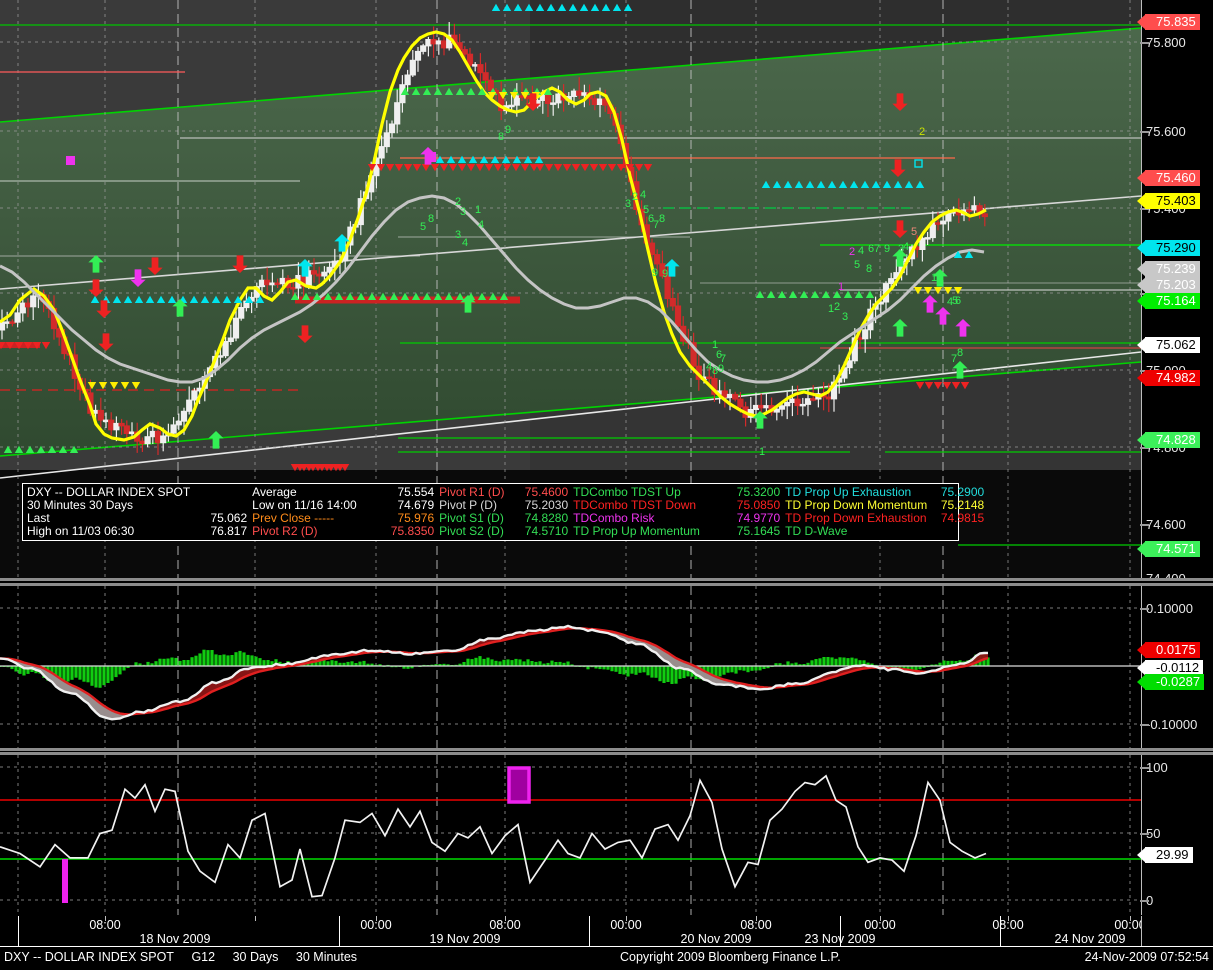  What do you see at coordinates (105, 925) in the screenshot?
I see `x-axis-time-label: 08:00` at bounding box center [105, 925].